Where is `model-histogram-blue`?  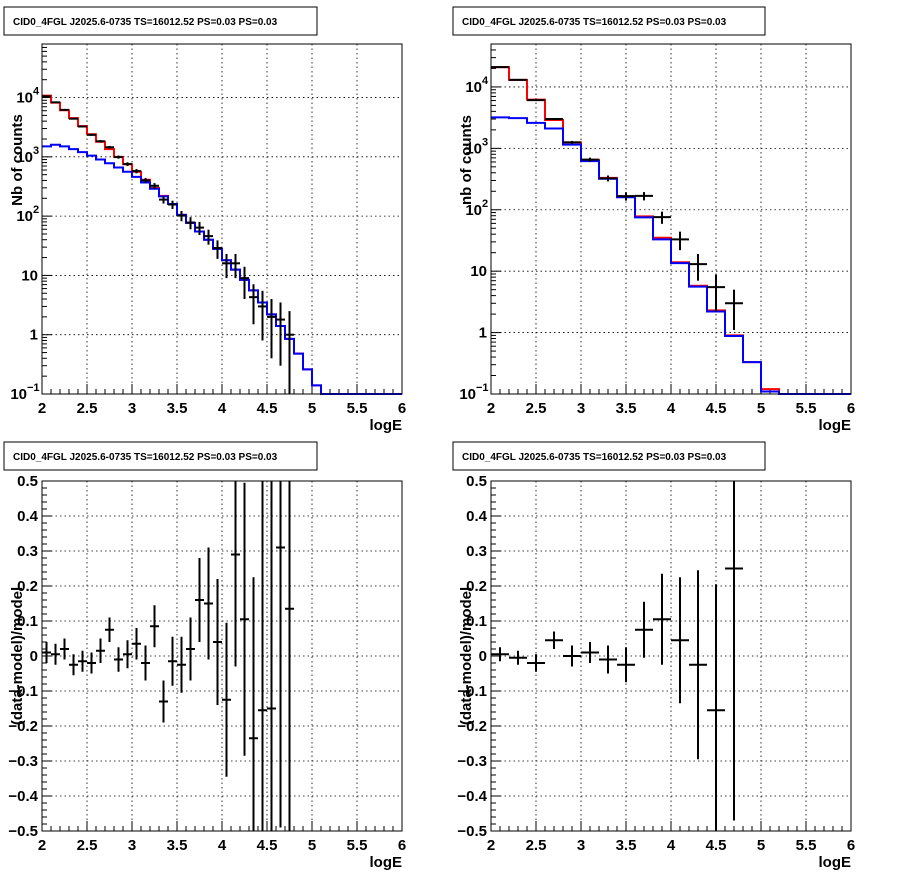 model-histogram-blue is located at coordinates (671, 255).